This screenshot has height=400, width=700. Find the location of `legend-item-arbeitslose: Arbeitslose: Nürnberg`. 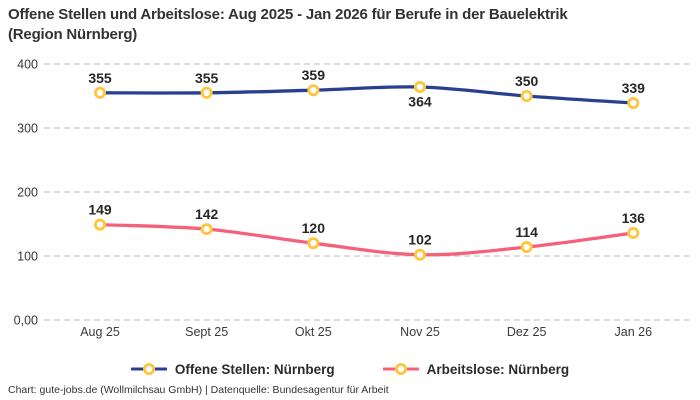

legend-item-arbeitslose: Arbeitslose: Nürnberg is located at coordinates (476, 369).